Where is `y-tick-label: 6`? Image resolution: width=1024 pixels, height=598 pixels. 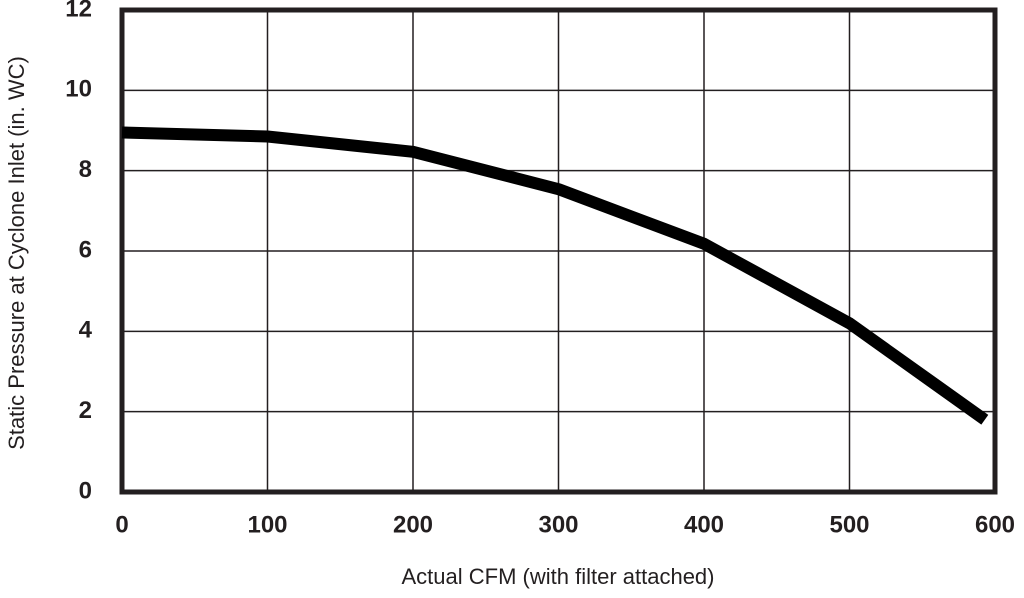
y-tick-label: 6 is located at coordinates (85, 249).